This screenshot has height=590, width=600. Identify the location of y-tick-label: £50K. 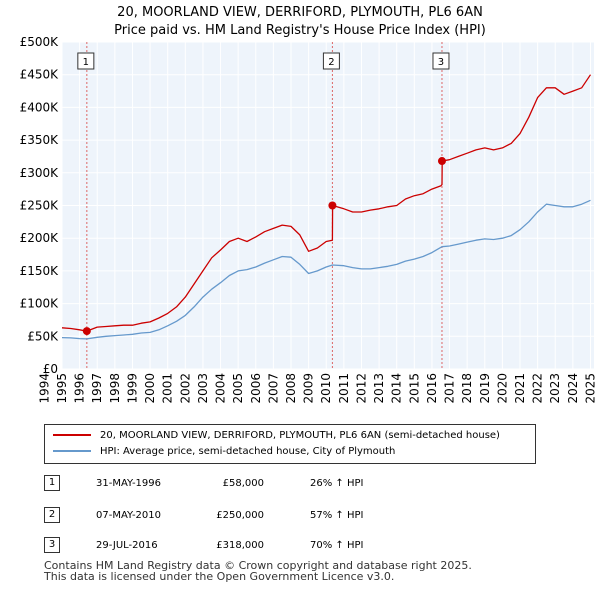
(43, 336).